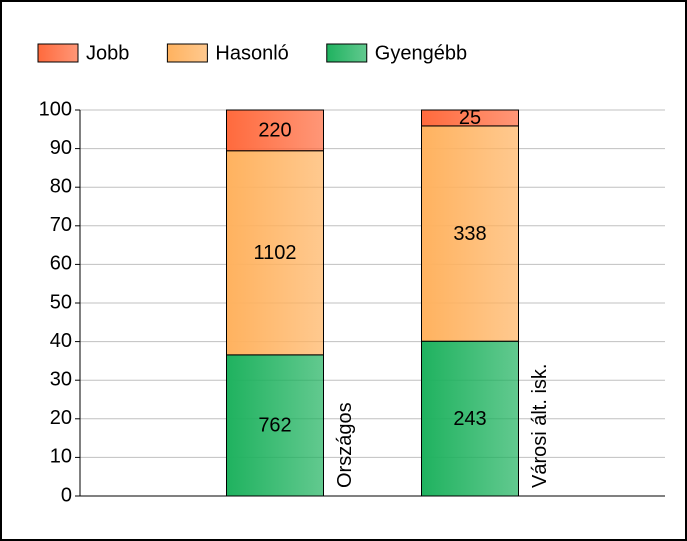 The width and height of the screenshot is (687, 541). I want to click on y-tick-label: 100, so click(55, 109).